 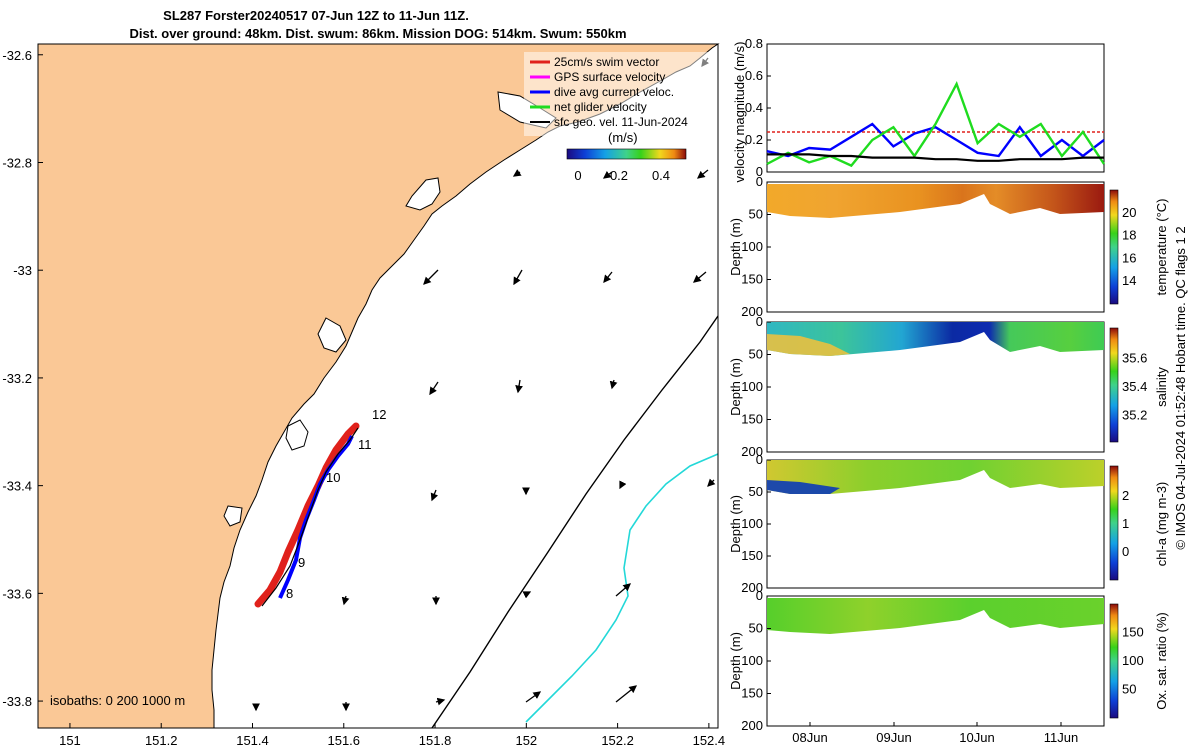 What do you see at coordinates (754, 139) in the screenshot?
I see `velocity-y-tick-label: 0.2` at bounding box center [754, 139].